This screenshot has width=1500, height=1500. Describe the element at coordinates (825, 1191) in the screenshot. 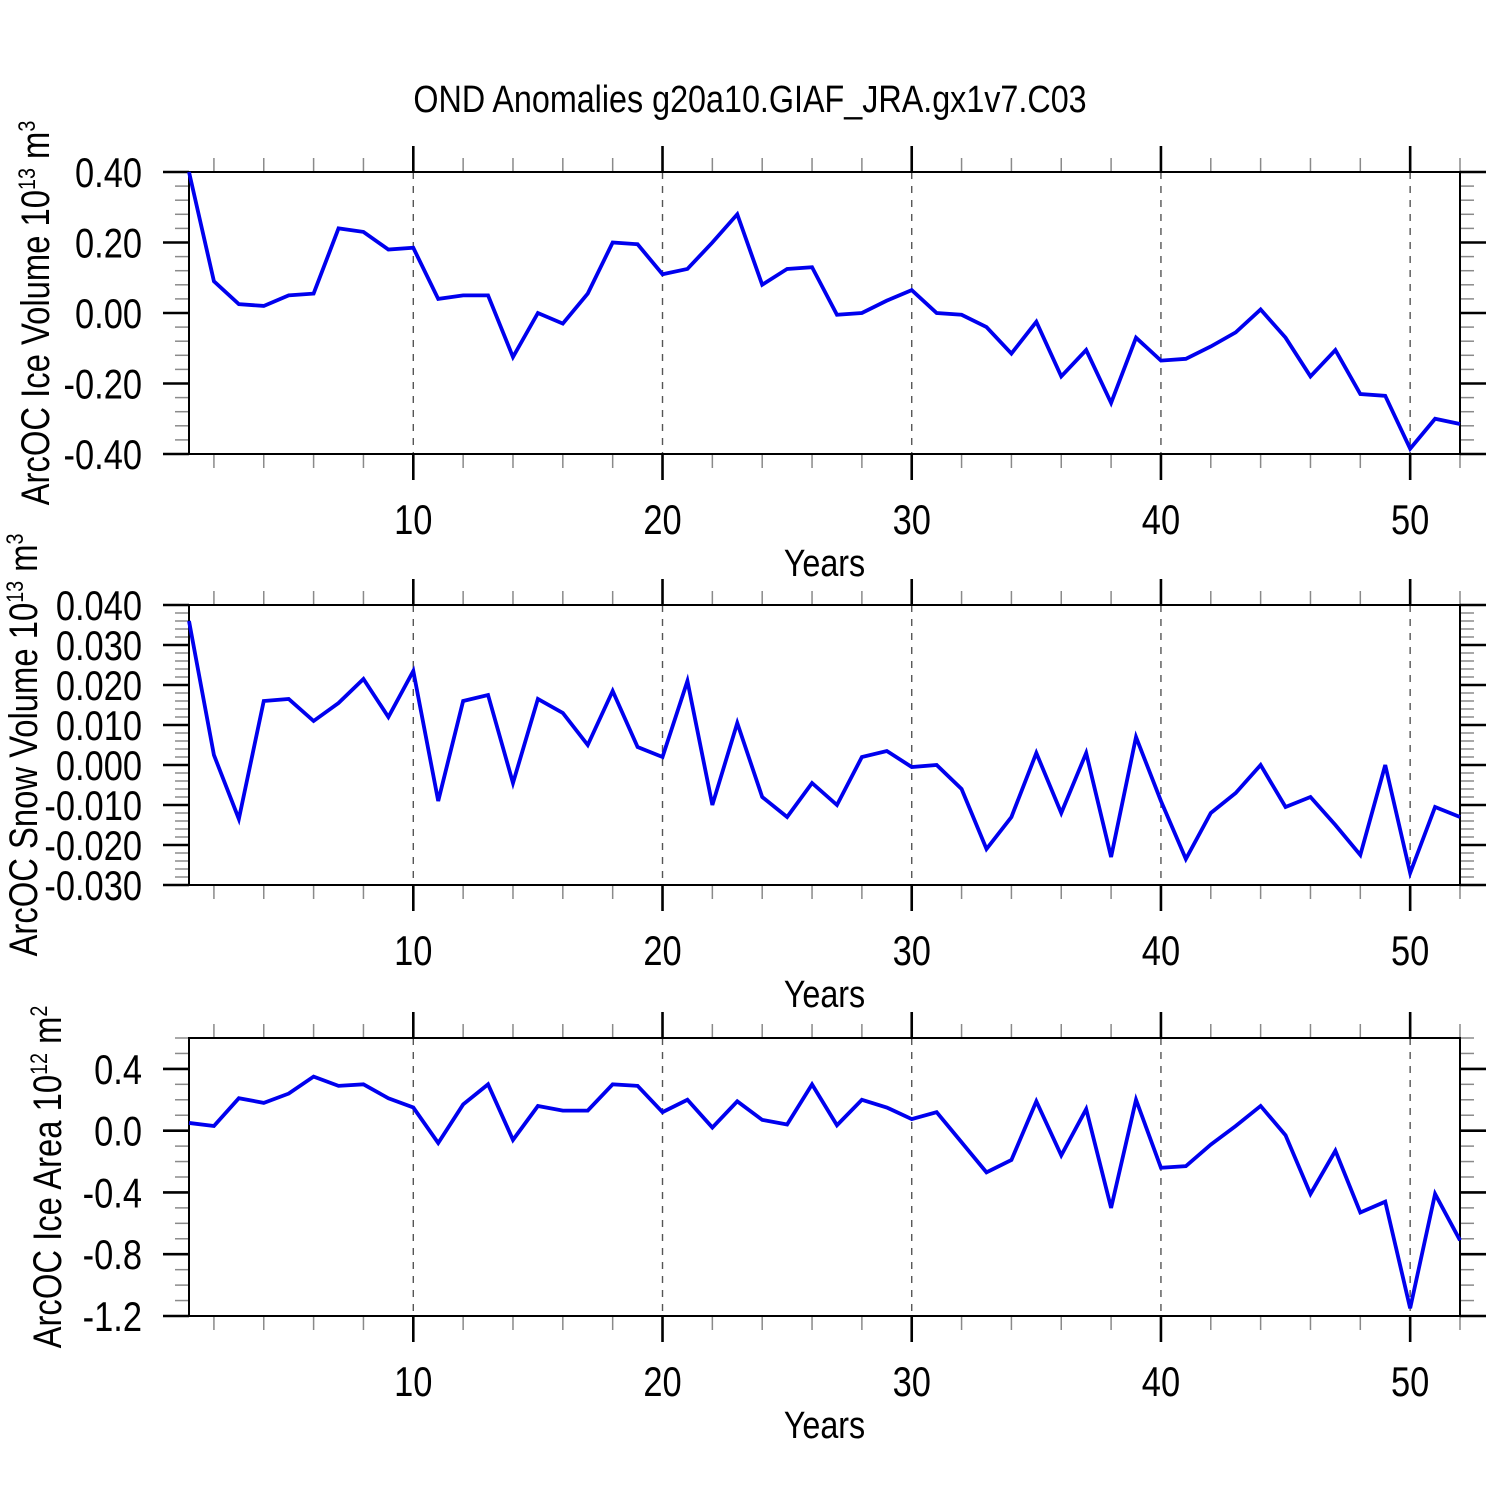

I see `panel-3-series-line-arcoc-ice-area` at that location.